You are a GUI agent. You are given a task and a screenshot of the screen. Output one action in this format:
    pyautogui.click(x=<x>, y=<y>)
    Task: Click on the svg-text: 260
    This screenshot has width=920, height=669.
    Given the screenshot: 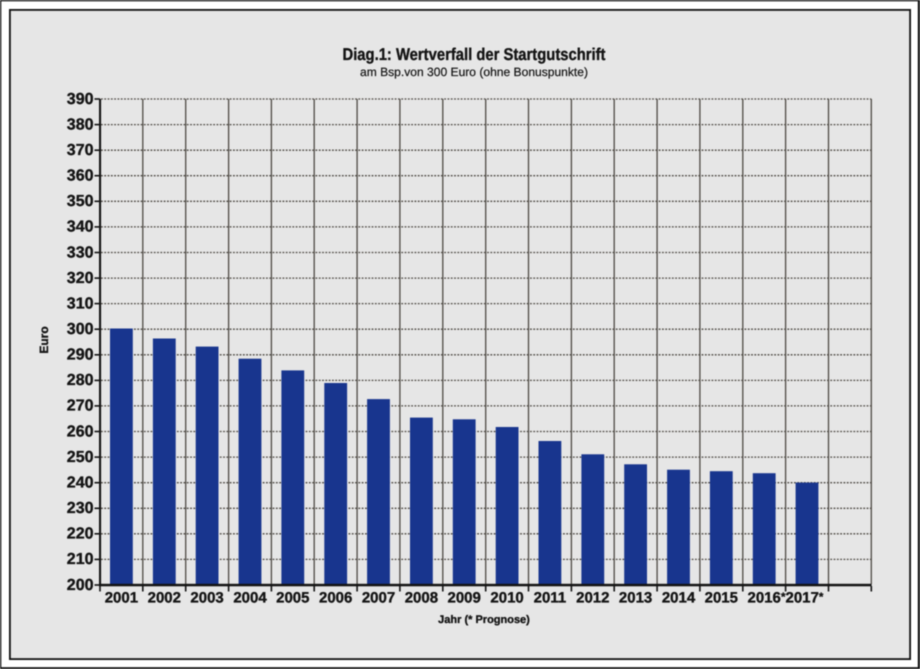 What is the action you would take?
    pyautogui.click(x=80, y=431)
    